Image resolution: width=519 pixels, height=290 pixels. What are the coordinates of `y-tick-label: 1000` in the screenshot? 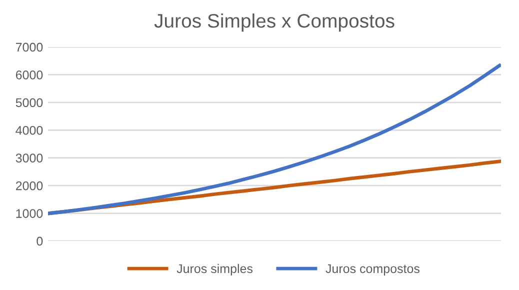 It's located at (29, 213).